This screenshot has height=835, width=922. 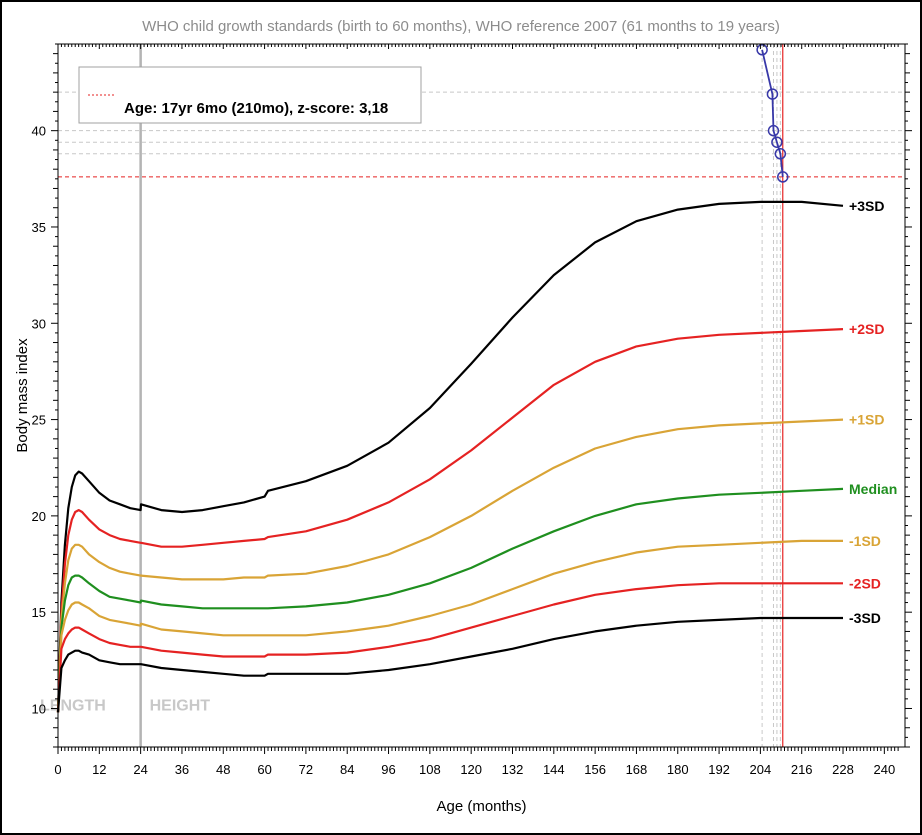 What do you see at coordinates (73, 705) in the screenshot?
I see `section-label-length: LENGTH` at bounding box center [73, 705].